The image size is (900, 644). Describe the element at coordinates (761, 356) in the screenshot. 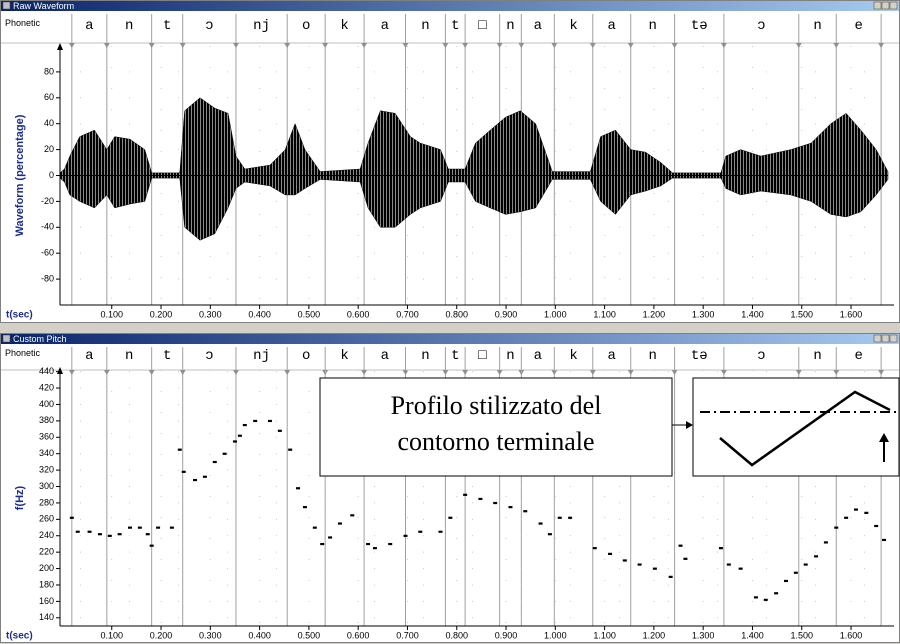

I see `phoneme: ɔ` at that location.